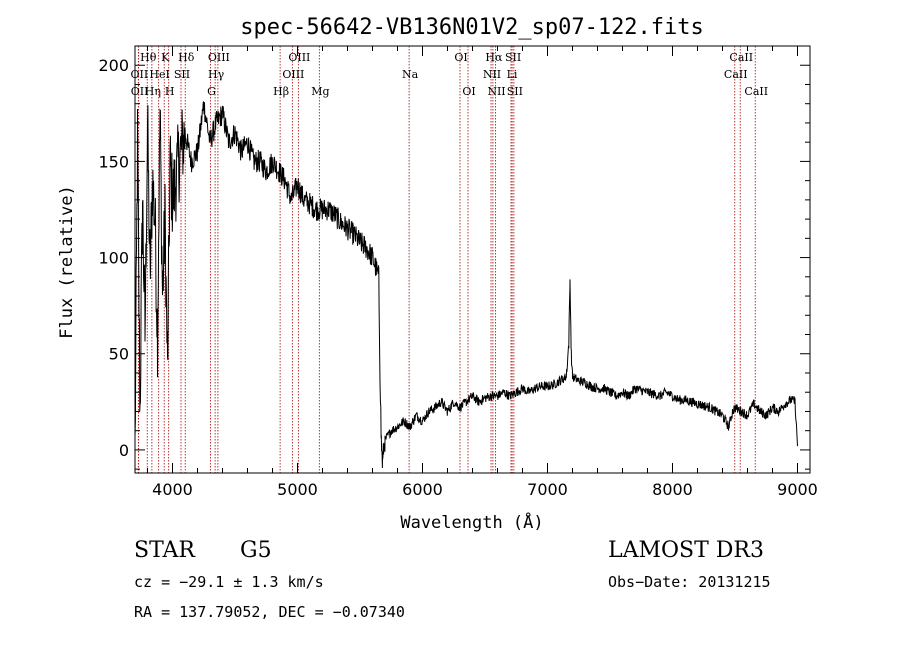 This screenshot has width=900, height=649. What do you see at coordinates (672, 489) in the screenshot?
I see `x-tick-label: 8000` at bounding box center [672, 489].